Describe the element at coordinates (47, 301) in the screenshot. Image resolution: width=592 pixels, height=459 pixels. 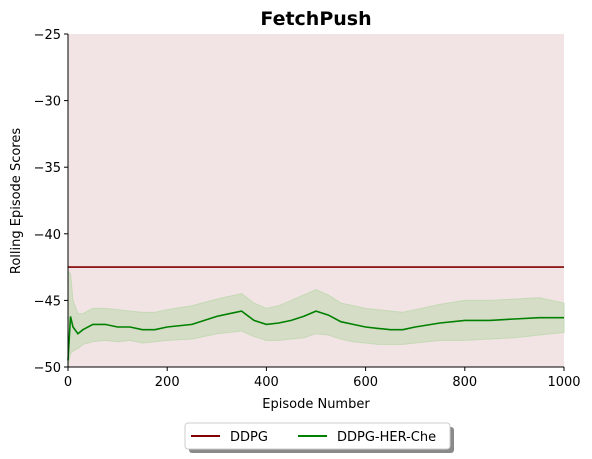
I see `y-tick-label: −45` at that location.